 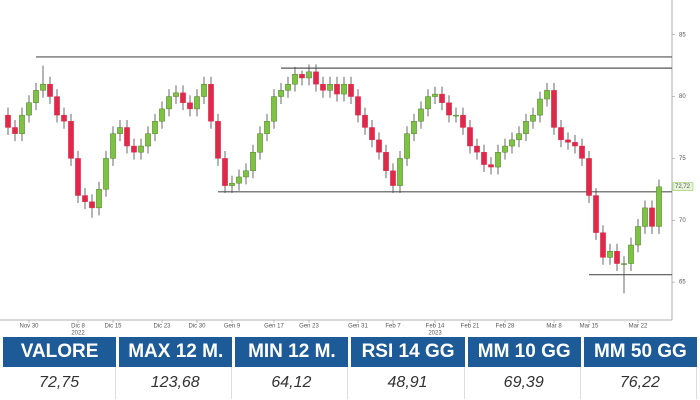 I want to click on header-cell: RSI 14 GG, so click(x=408, y=352).